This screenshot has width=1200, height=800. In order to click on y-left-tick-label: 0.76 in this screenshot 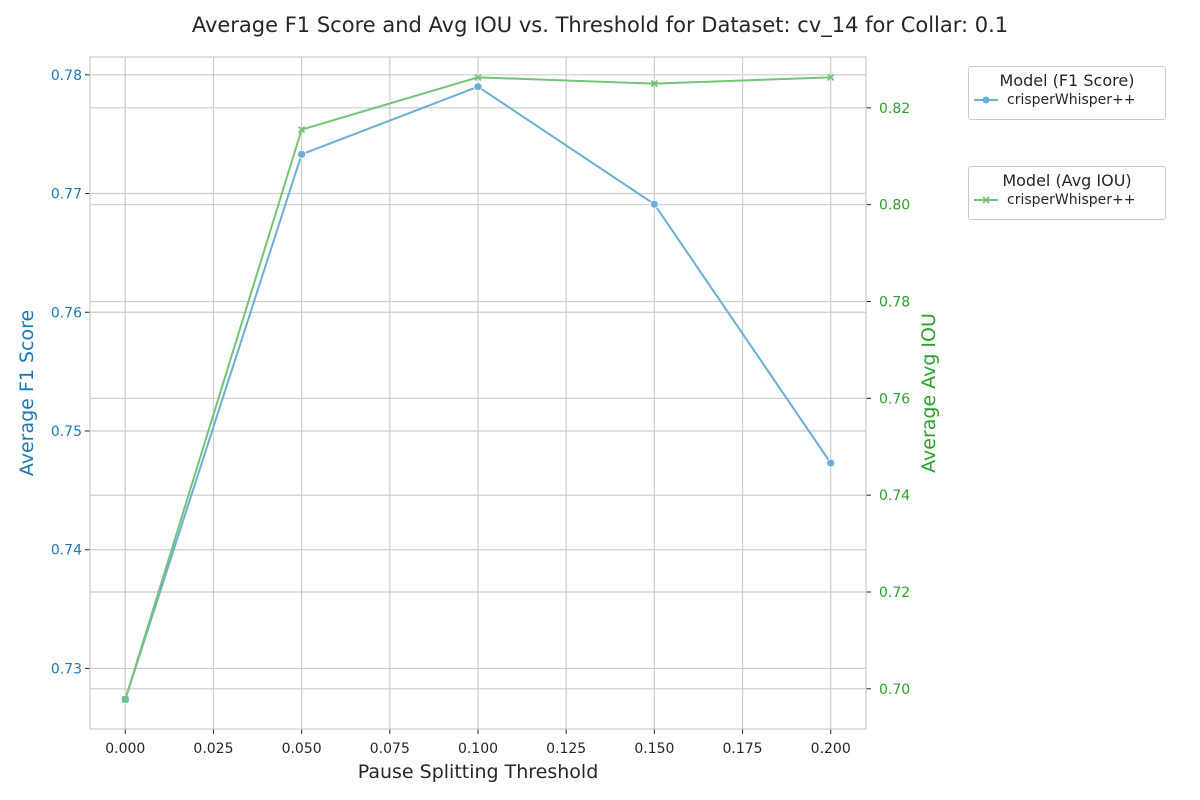, I will do `click(66, 313)`.